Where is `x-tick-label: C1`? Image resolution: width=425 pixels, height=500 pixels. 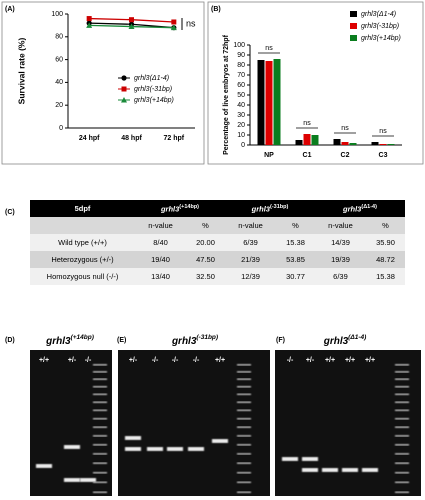 x-tick-label: C1 is located at coordinates (307, 155).